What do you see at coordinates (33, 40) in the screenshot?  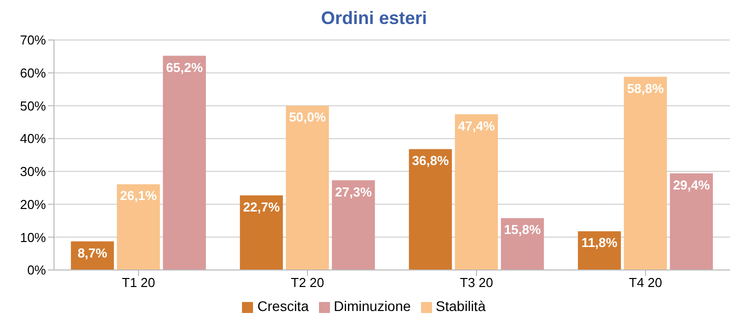 I see `y-tick-label: 70%` at bounding box center [33, 40].